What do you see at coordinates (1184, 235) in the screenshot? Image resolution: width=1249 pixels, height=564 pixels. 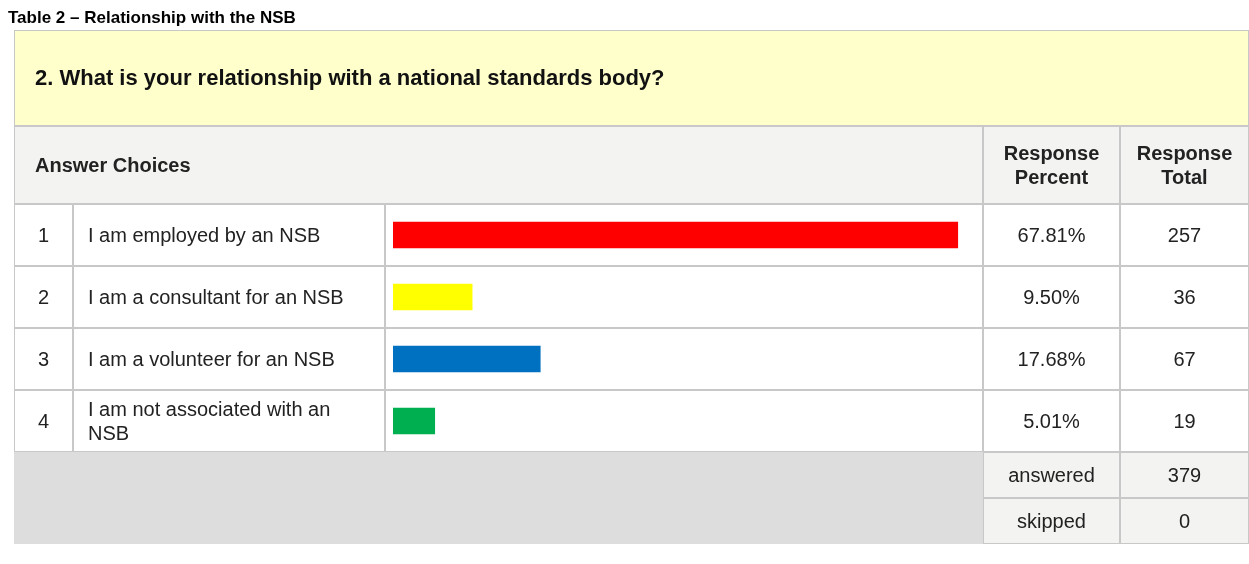 I see `text: 257` at bounding box center [1184, 235].